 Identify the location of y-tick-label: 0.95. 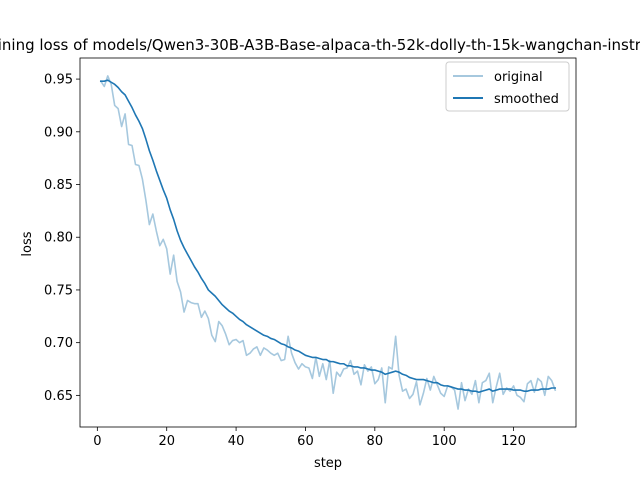
(58, 80).